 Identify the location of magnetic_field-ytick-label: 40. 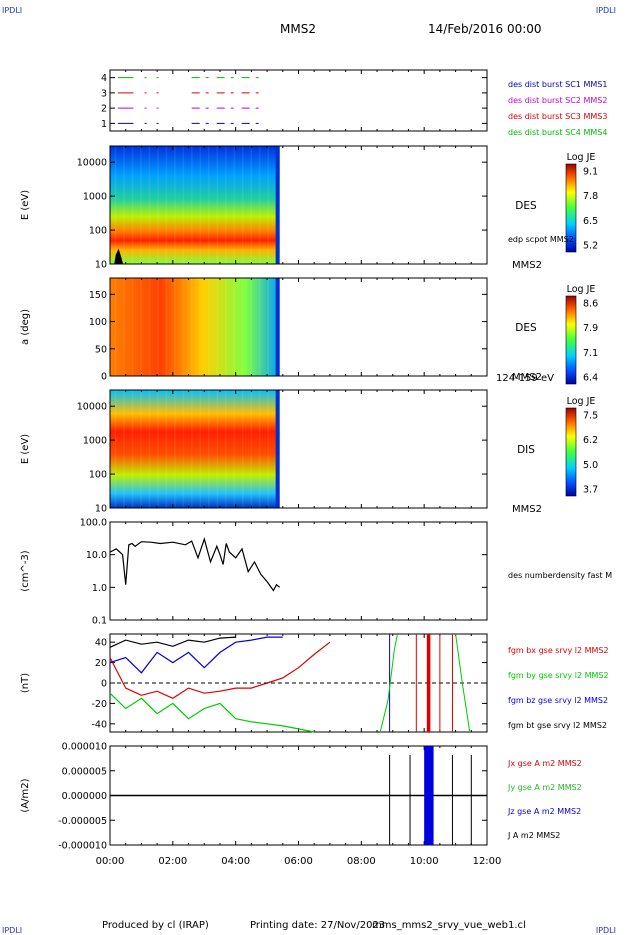
(101, 643).